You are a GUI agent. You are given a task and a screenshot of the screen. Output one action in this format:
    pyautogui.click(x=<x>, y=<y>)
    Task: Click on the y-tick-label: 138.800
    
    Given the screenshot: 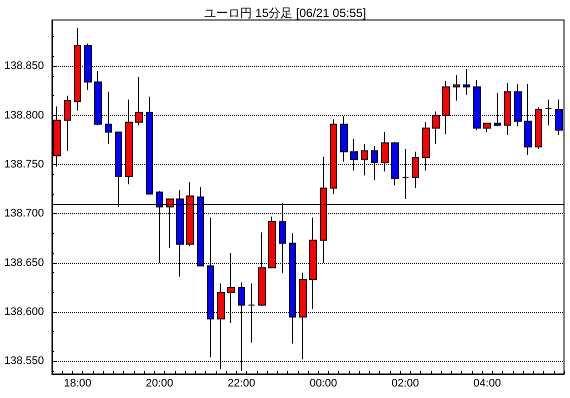 What is the action you would take?
    pyautogui.click(x=24, y=115)
    